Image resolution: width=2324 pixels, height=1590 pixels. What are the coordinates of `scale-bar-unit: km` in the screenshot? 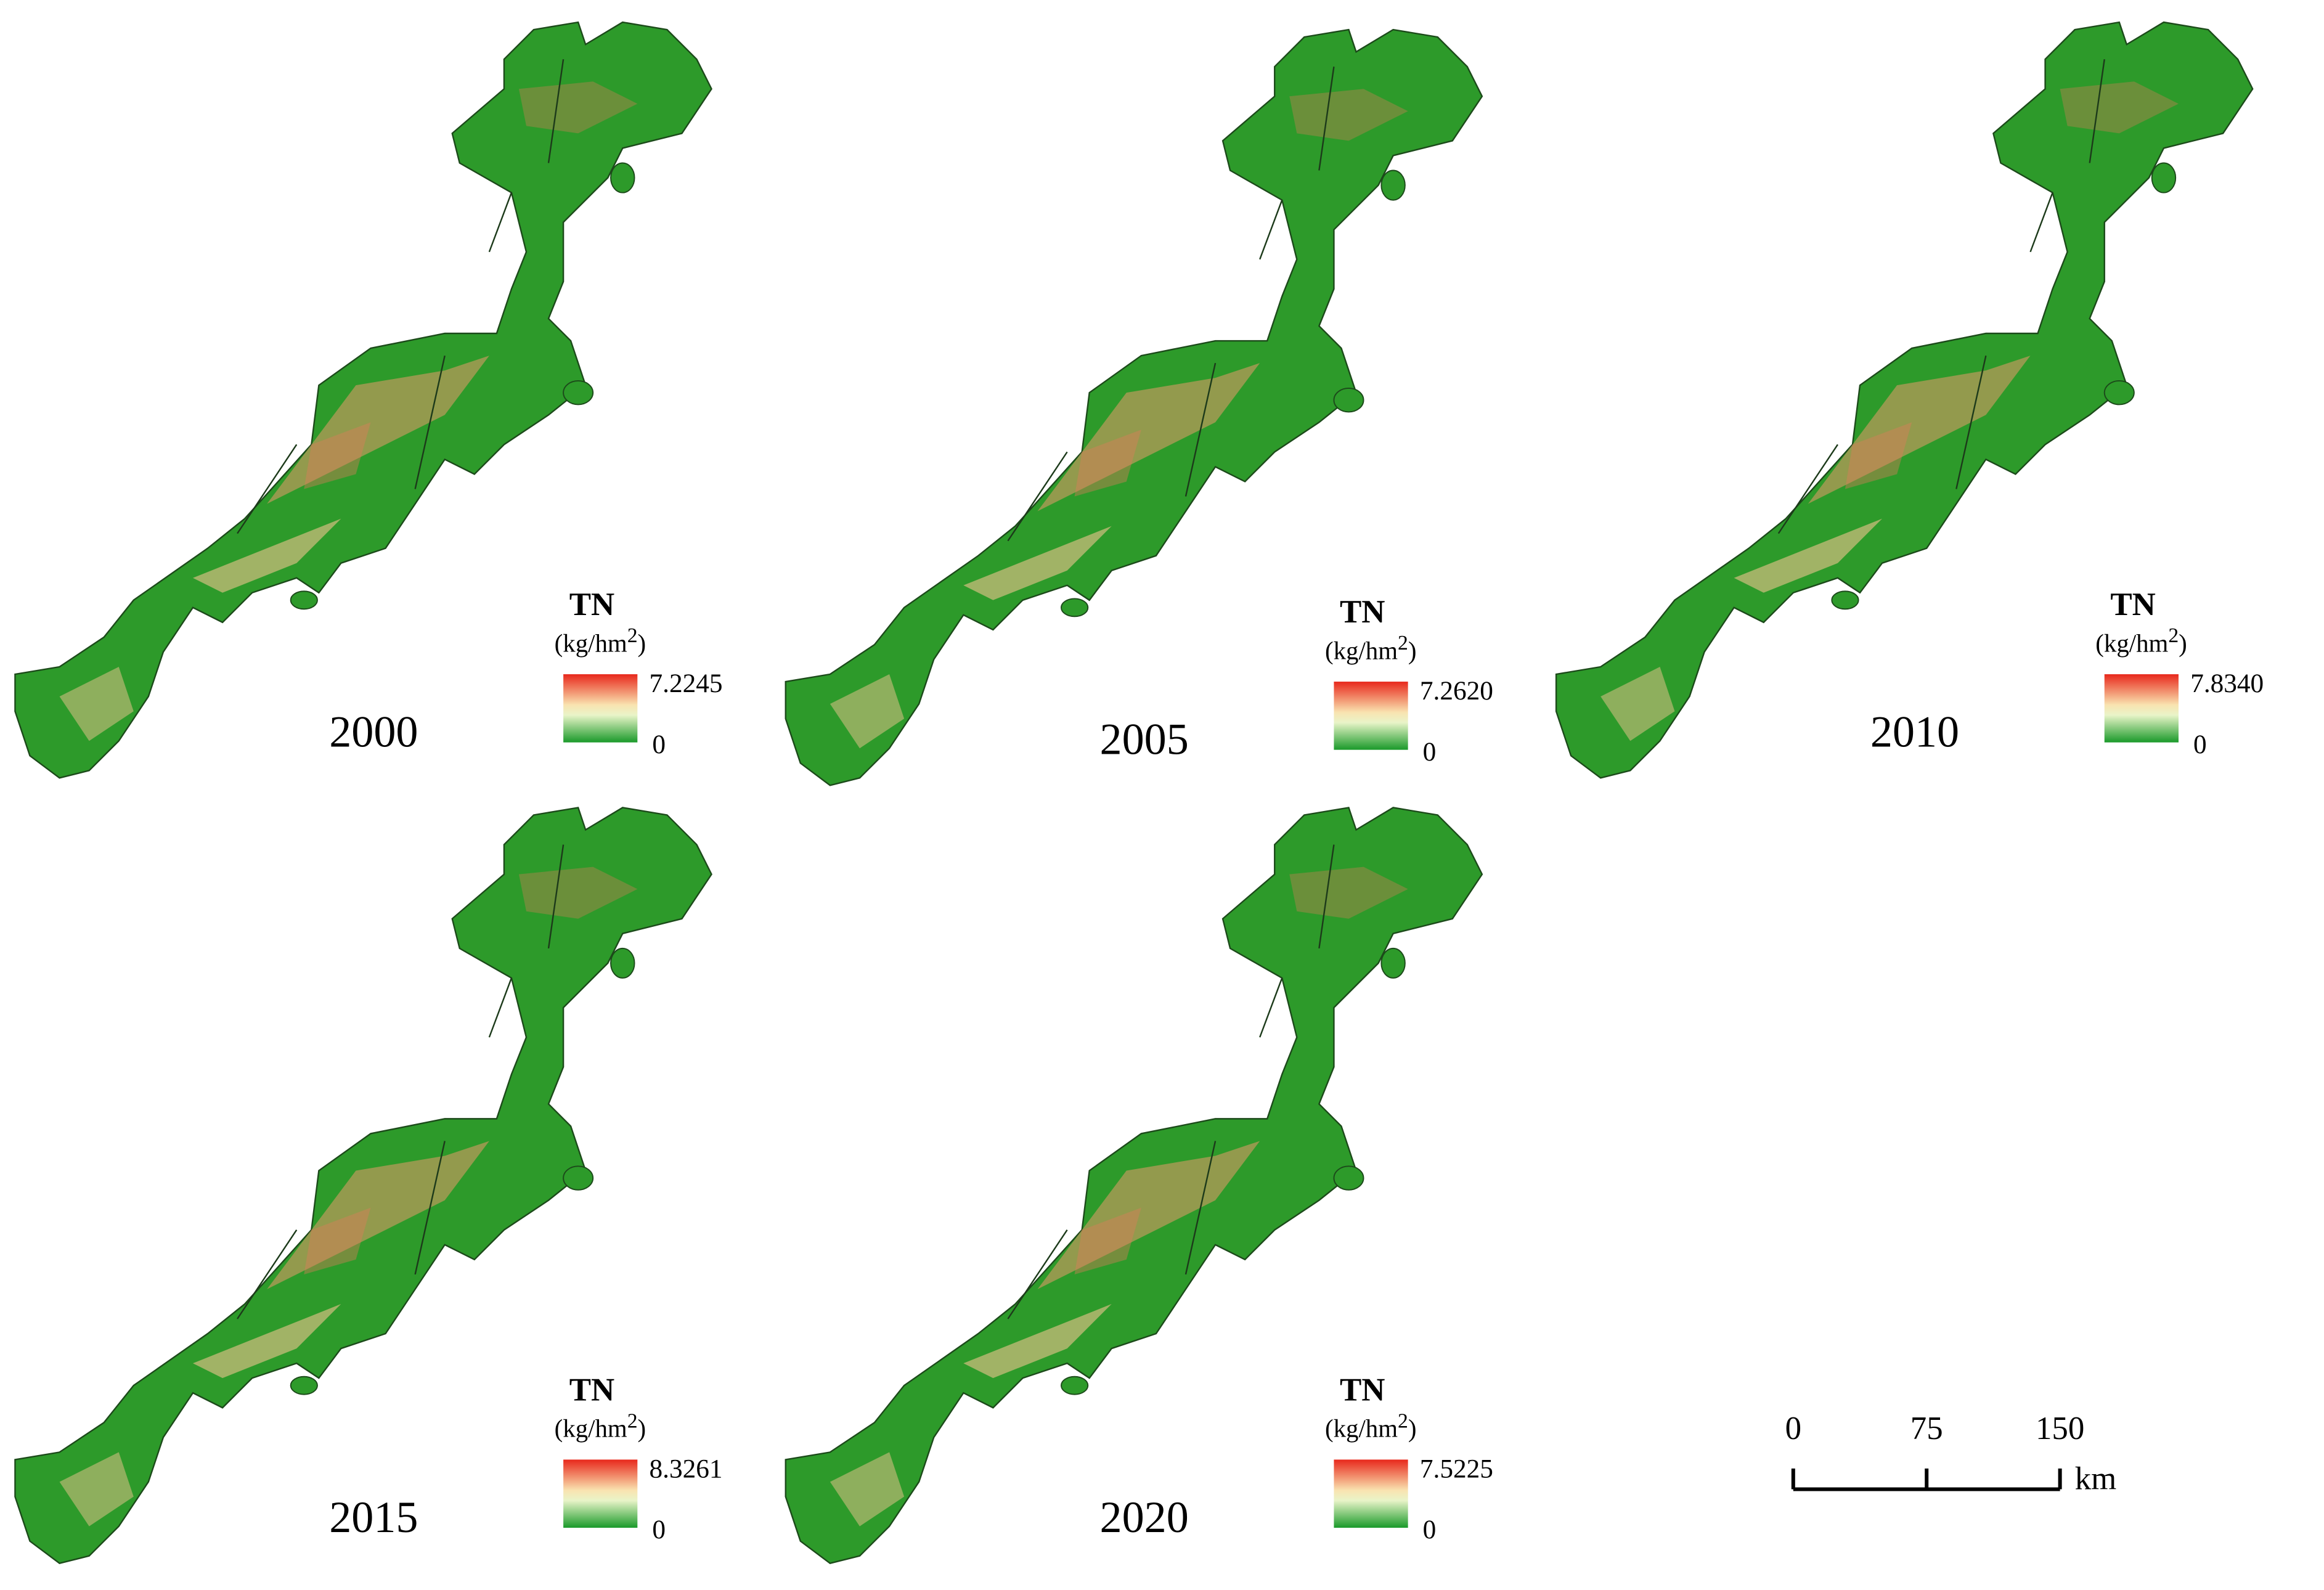 It's located at (2096, 1479).